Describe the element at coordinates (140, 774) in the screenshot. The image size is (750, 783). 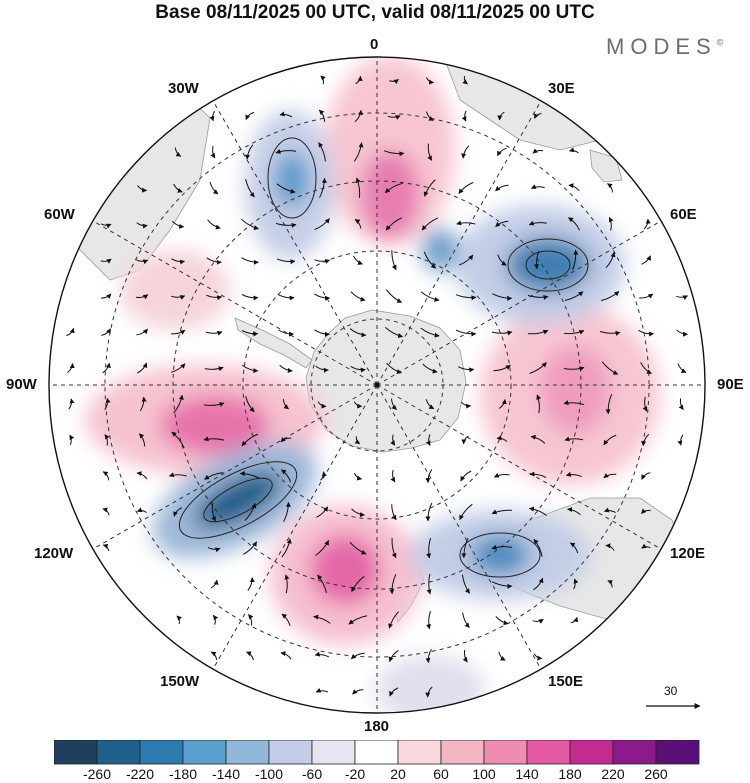
I see `colorbar-tick-label: -220` at that location.